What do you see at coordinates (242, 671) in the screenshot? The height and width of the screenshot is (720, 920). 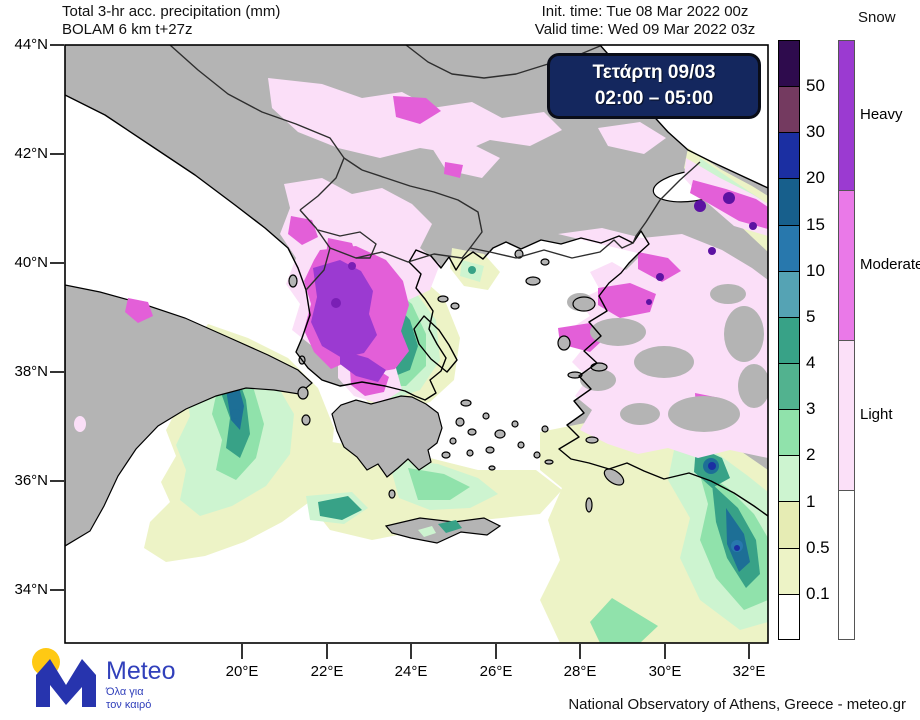 I see `longitude-label: 20°E` at bounding box center [242, 671].